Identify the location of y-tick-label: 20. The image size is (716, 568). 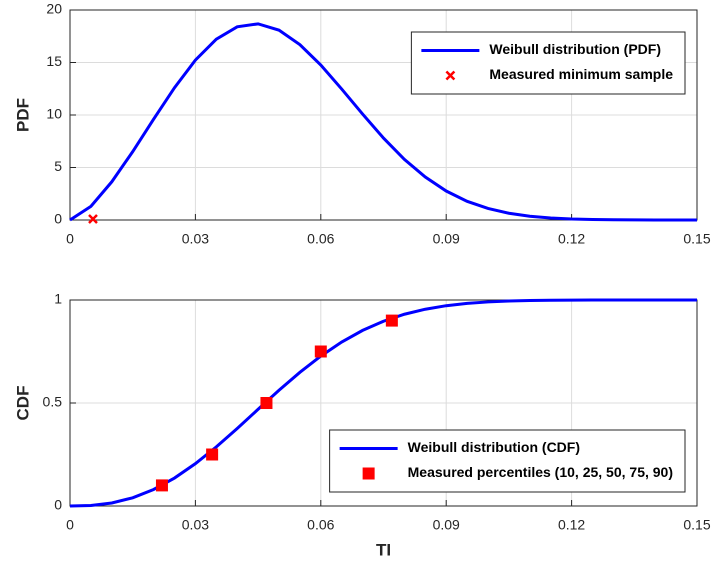
(54, 9).